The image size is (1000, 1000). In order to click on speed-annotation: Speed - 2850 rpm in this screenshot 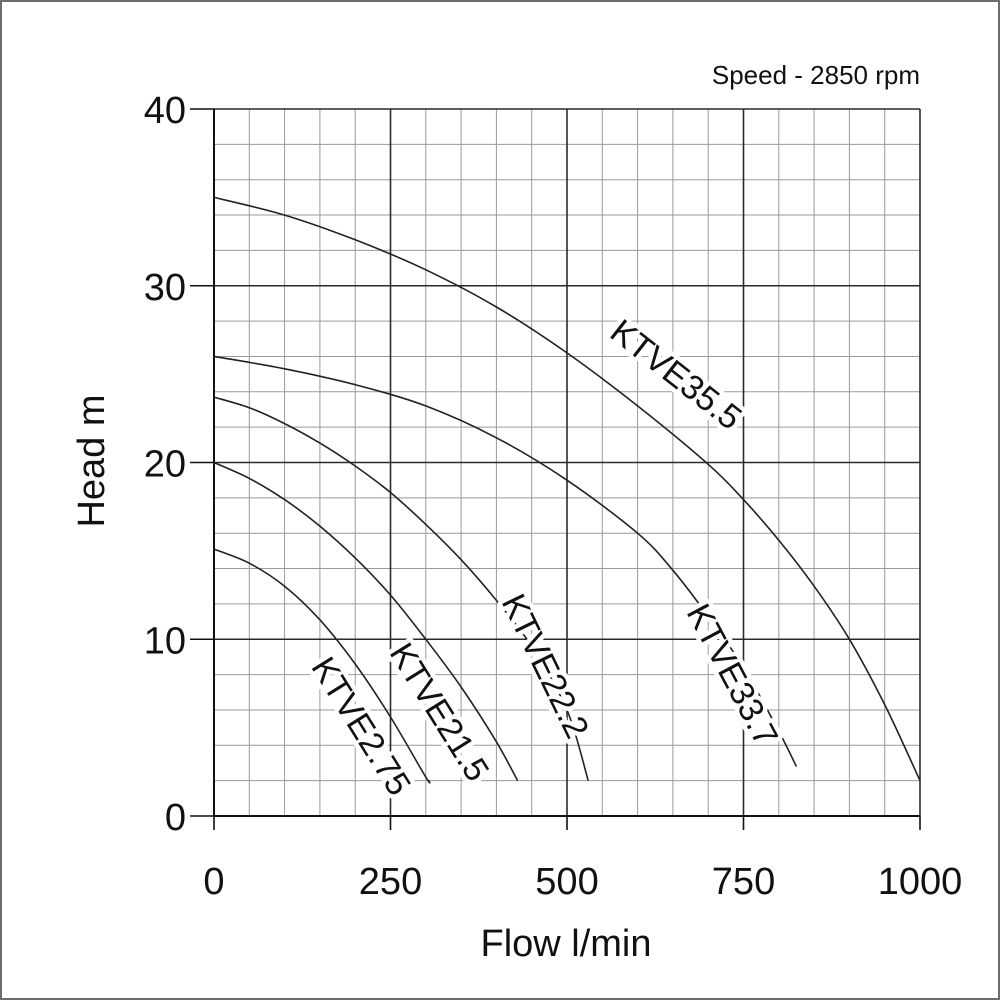, I will do `click(816, 75)`.